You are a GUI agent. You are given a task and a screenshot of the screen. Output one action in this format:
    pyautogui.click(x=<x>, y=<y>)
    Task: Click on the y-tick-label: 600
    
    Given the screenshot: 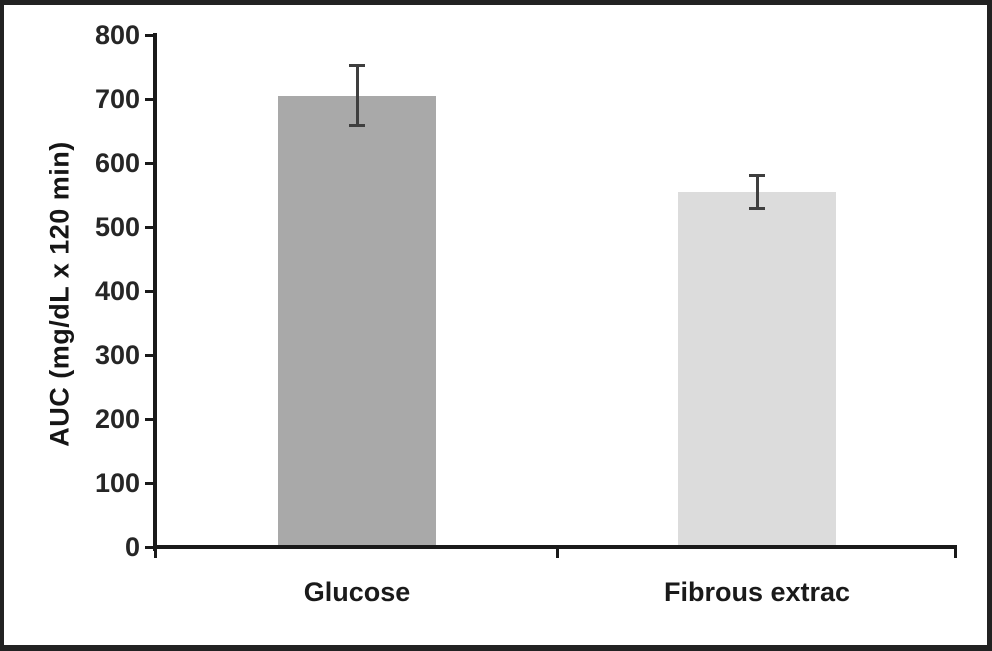 What is the action you would take?
    pyautogui.click(x=117, y=163)
    